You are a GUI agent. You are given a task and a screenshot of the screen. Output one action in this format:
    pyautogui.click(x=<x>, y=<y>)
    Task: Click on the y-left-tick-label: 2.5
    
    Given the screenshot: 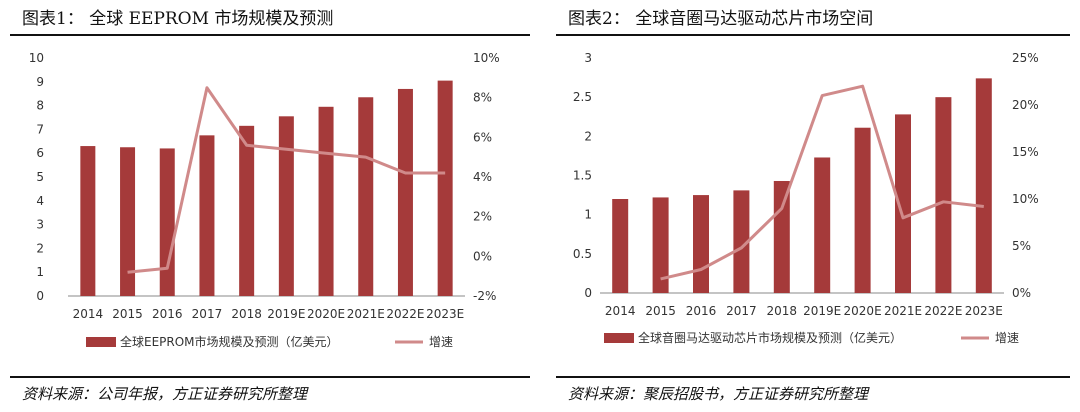 What is the action you would take?
    pyautogui.click(x=582, y=97)
    